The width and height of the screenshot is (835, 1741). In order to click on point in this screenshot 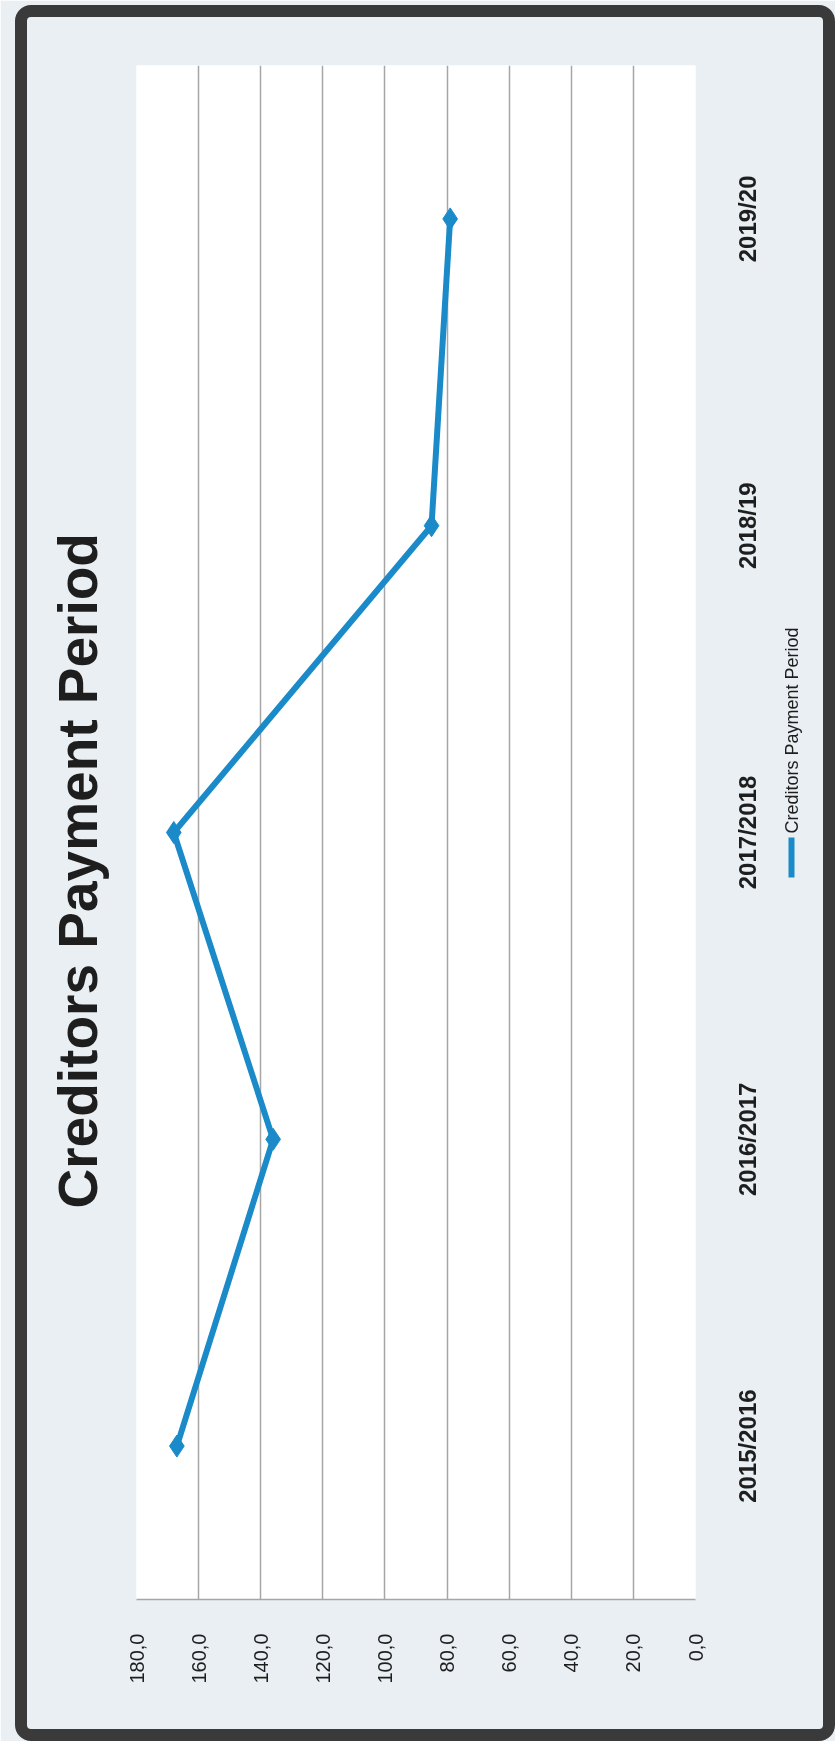, I will do `click(173, 832)`.